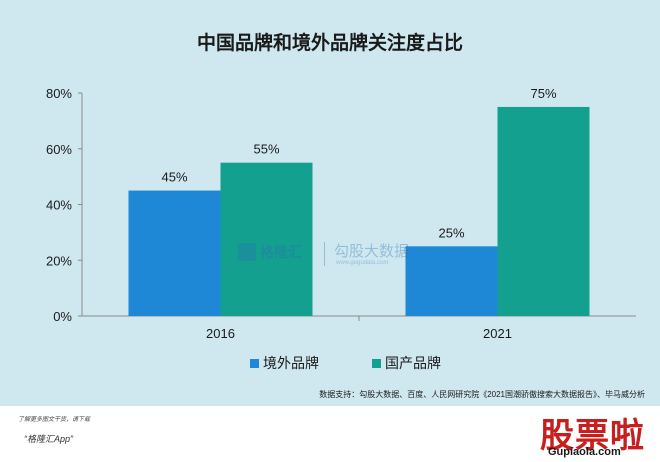 The image size is (660, 462). Describe the element at coordinates (174, 177) in the screenshot. I see `data-label: 45%` at that location.